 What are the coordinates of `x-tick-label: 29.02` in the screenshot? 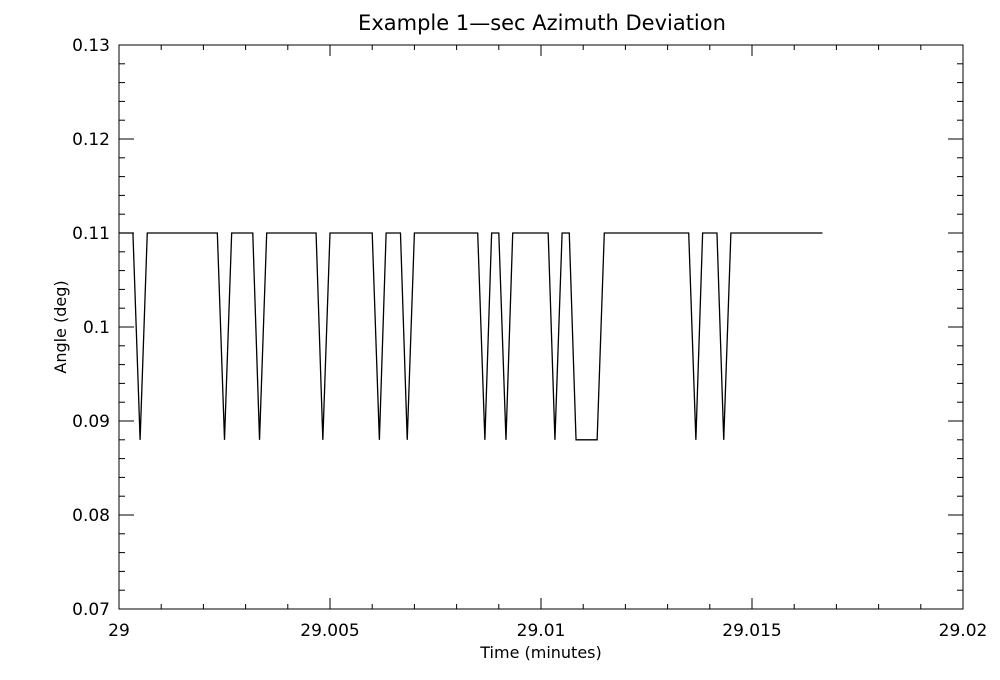 It's located at (963, 631).